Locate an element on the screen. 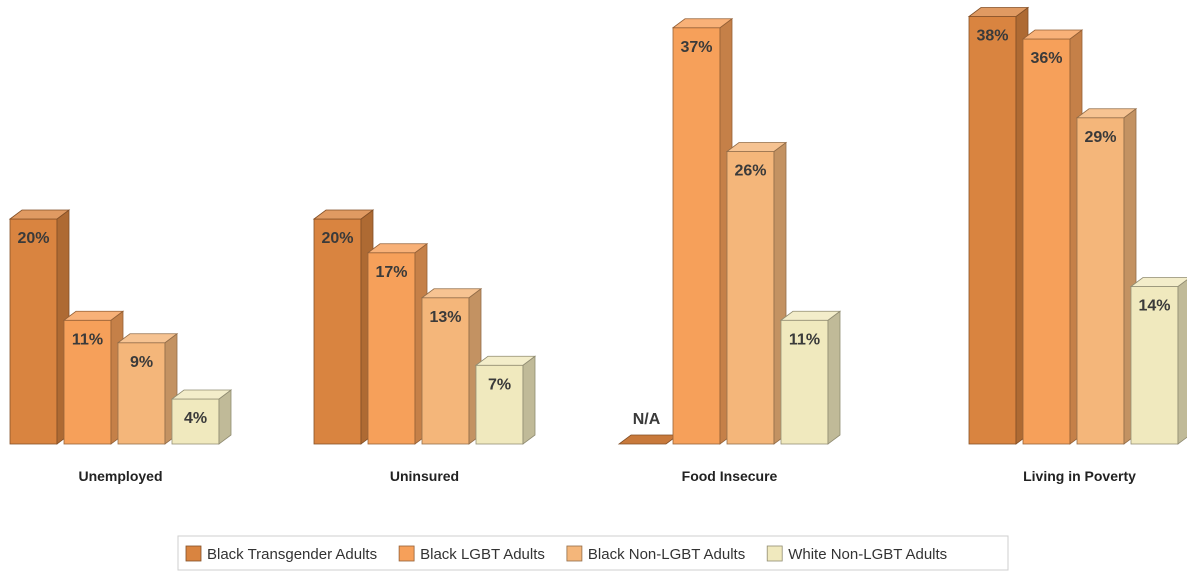  value-label-black-transgender-adults-0: 20% is located at coordinates (33, 238).